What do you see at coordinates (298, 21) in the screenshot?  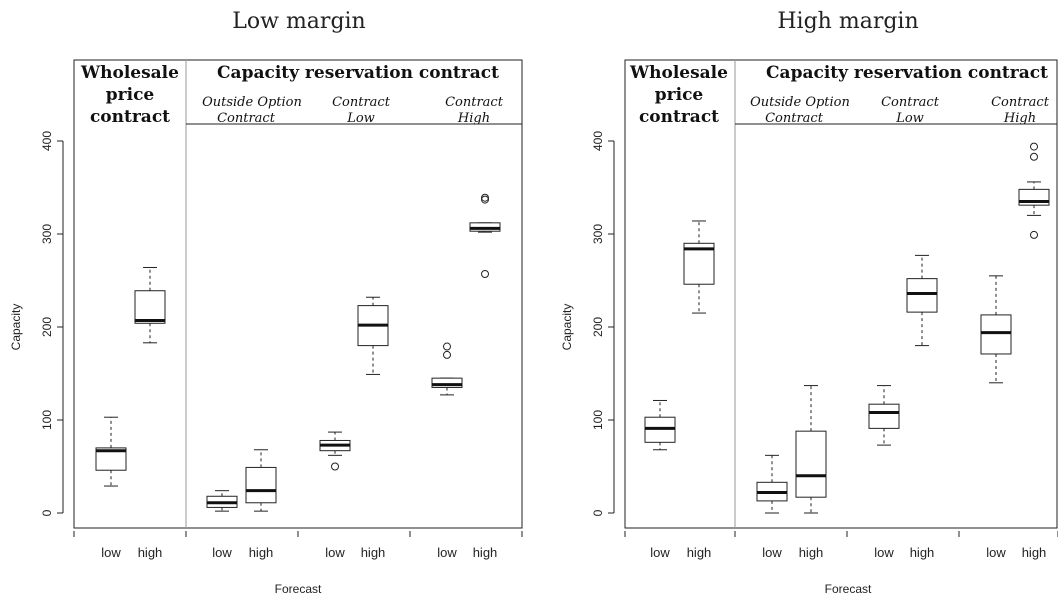 I see `chart-title: Low margin` at bounding box center [298, 21].